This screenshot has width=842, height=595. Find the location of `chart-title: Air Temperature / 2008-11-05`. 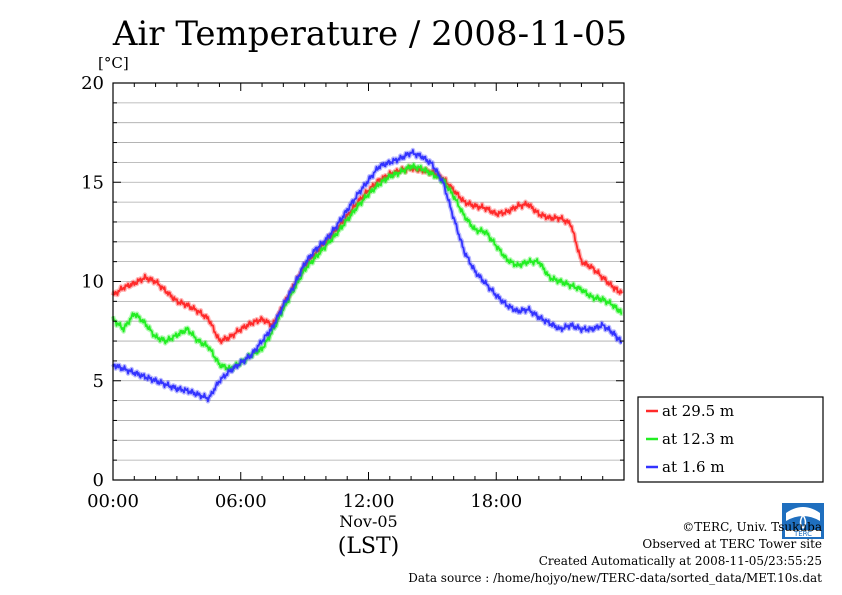

chart-title: Air Temperature / 2008-11-05 is located at coordinates (370, 34).